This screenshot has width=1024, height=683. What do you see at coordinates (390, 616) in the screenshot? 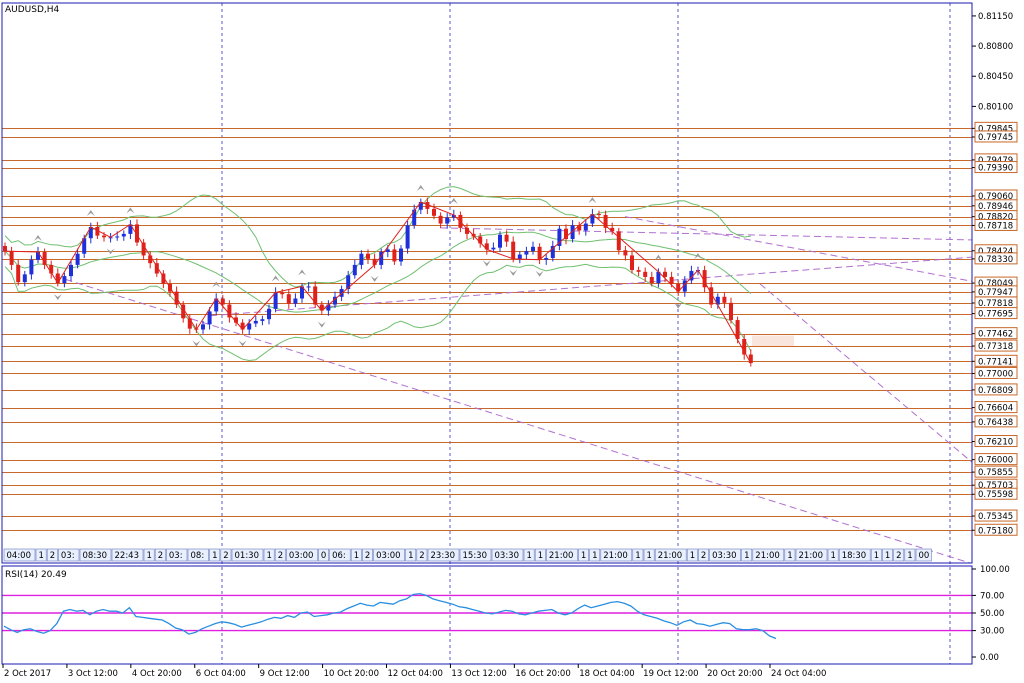
I see `rsi-line` at bounding box center [390, 616].